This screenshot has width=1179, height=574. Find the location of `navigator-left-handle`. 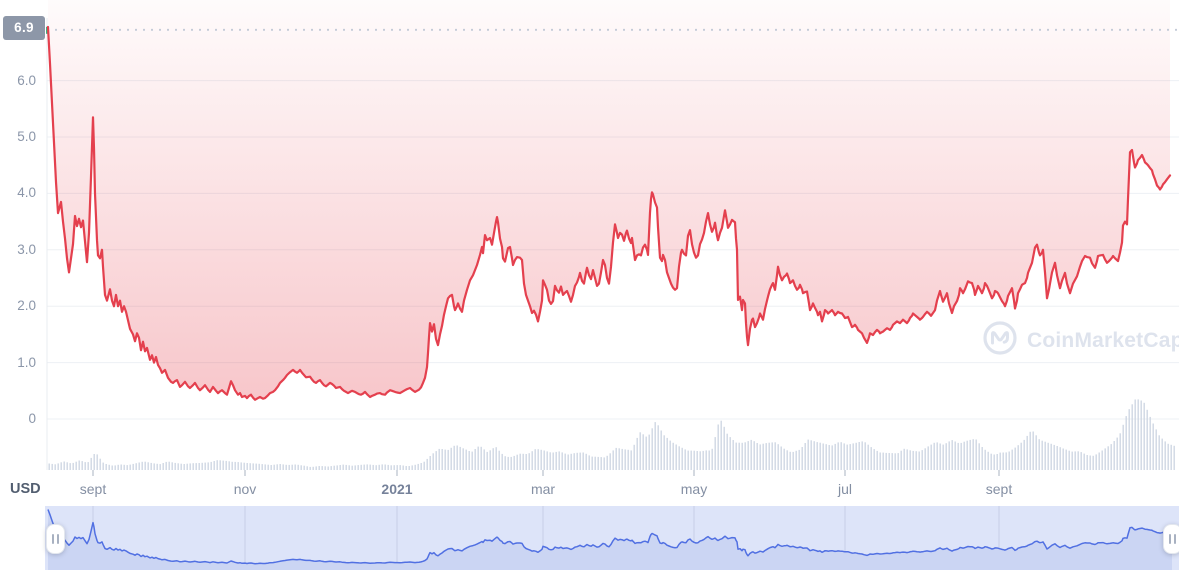

navigator-left-handle is located at coordinates (55, 539).